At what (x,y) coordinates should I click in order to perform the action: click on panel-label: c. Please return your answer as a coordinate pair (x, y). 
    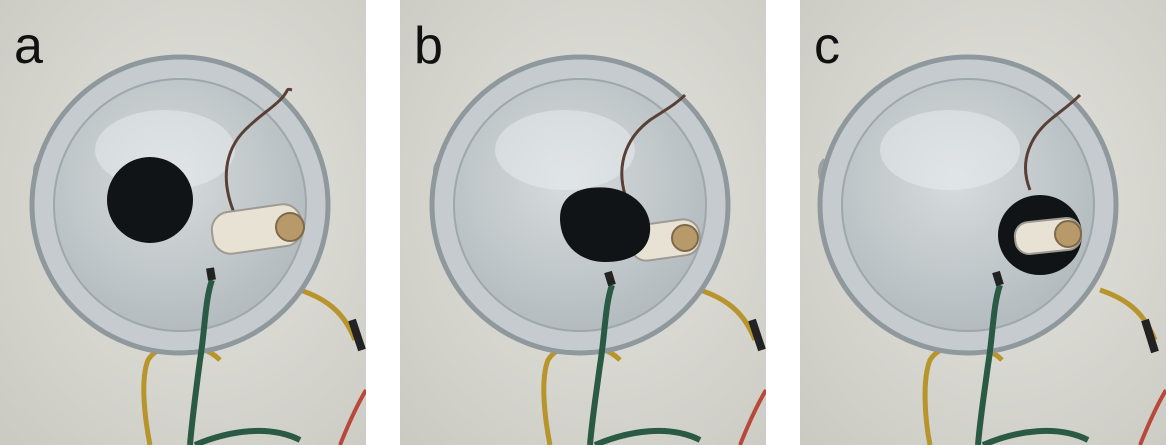
    Looking at the image, I should click on (827, 46).